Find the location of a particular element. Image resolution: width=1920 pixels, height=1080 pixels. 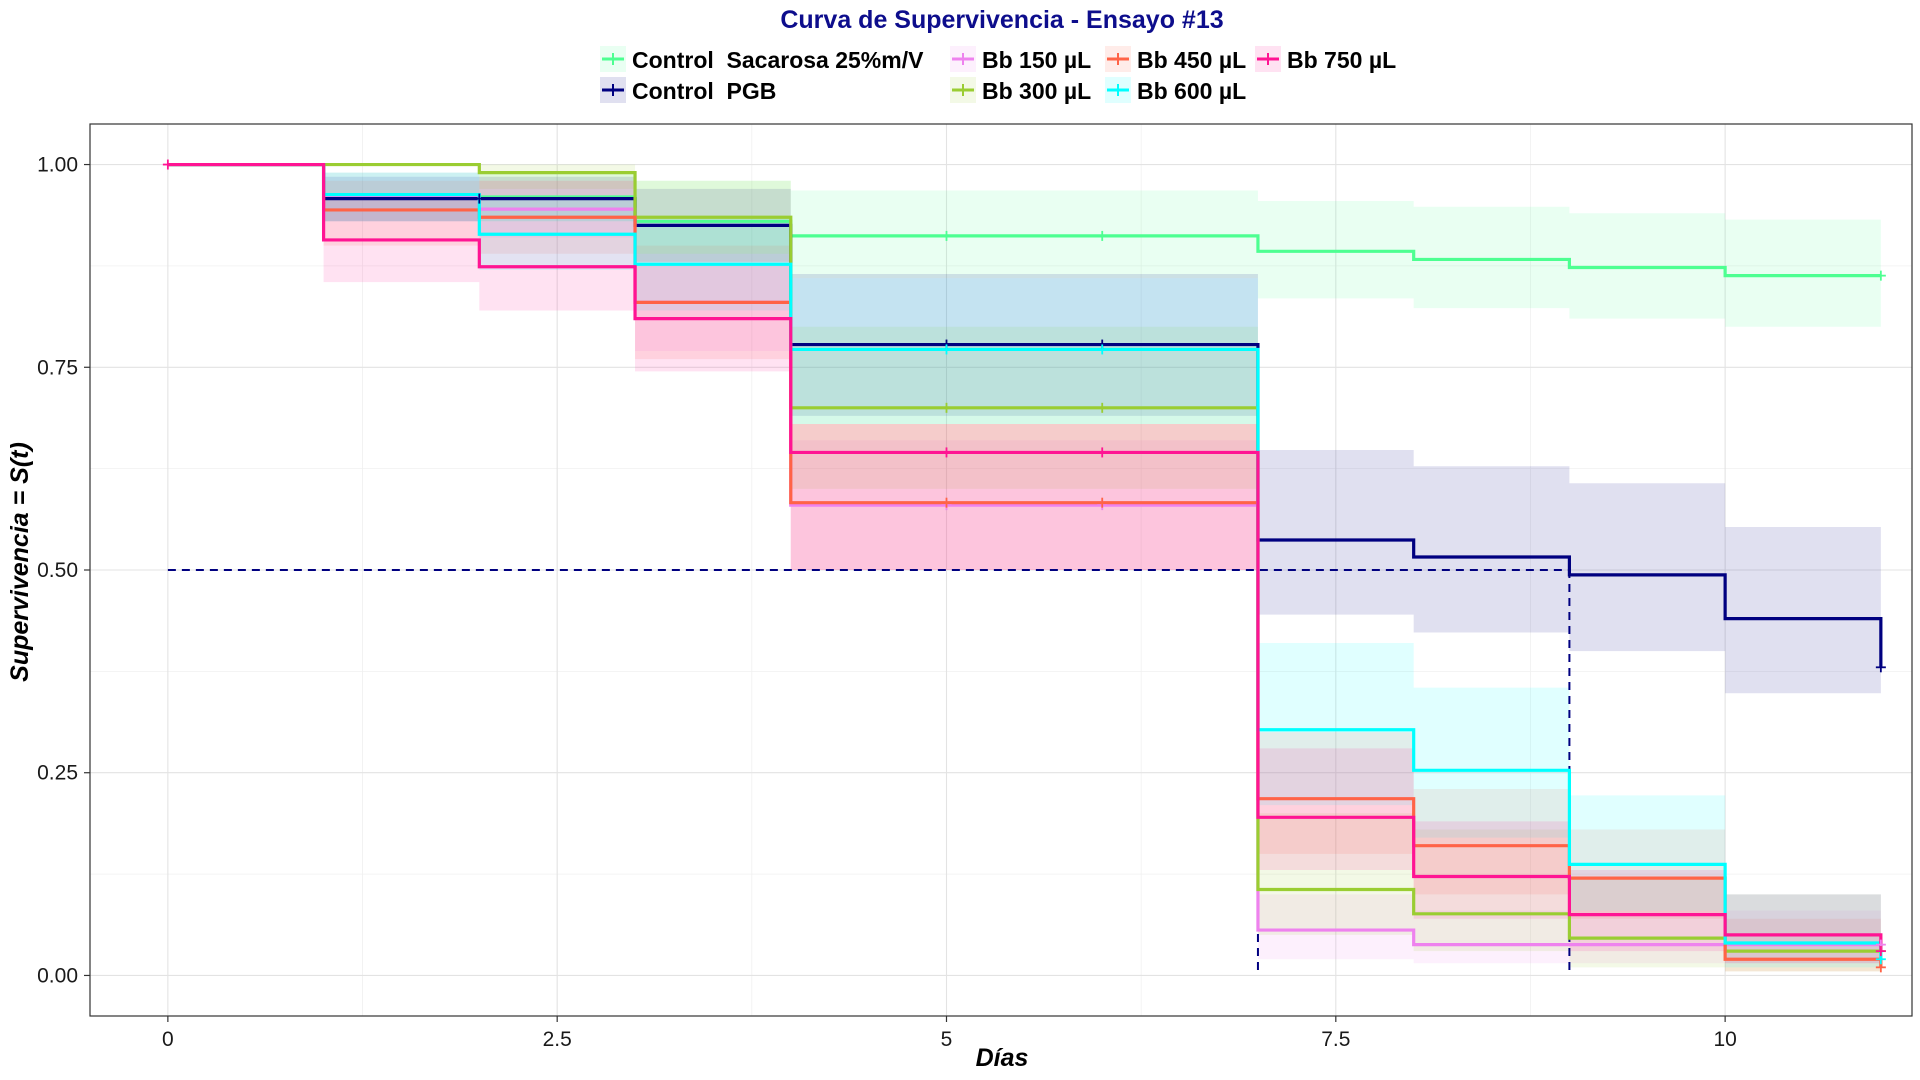

y-tick-label: 0.00 is located at coordinates (57, 975).